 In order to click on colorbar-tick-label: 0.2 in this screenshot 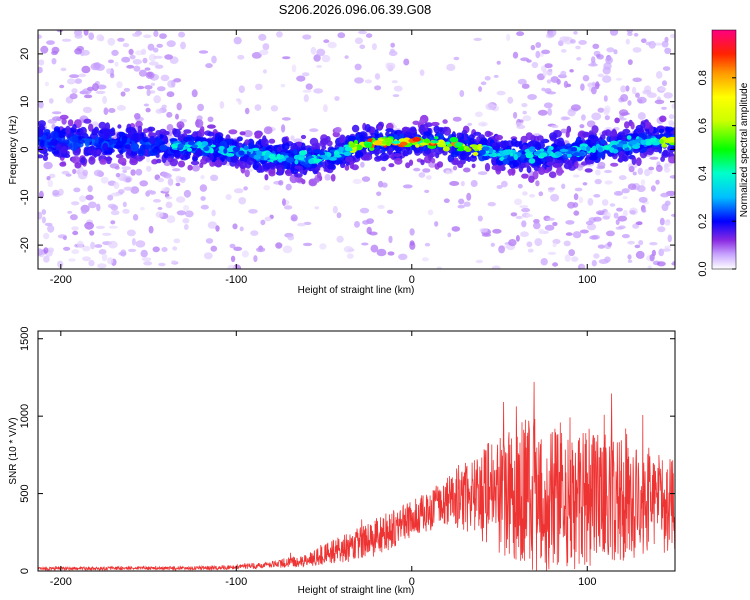, I will do `click(703, 221)`.